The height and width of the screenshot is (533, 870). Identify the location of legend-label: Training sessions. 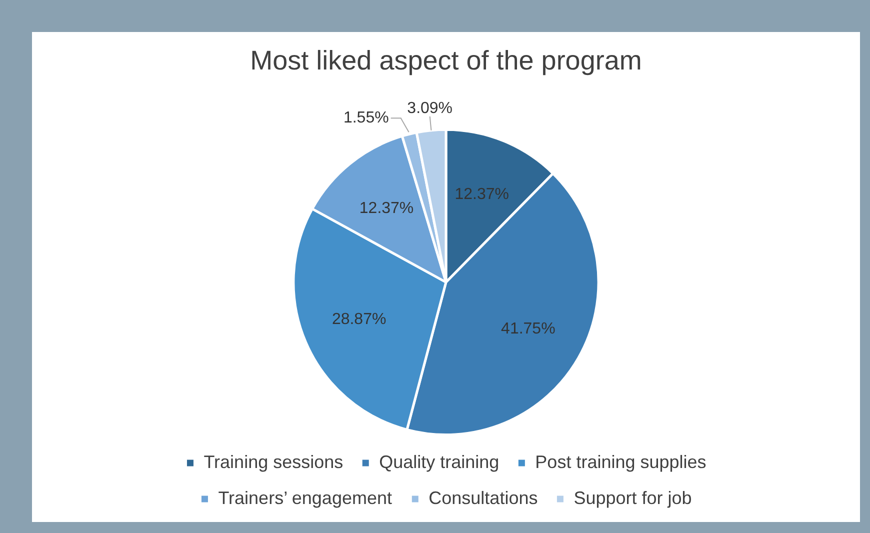
(274, 462).